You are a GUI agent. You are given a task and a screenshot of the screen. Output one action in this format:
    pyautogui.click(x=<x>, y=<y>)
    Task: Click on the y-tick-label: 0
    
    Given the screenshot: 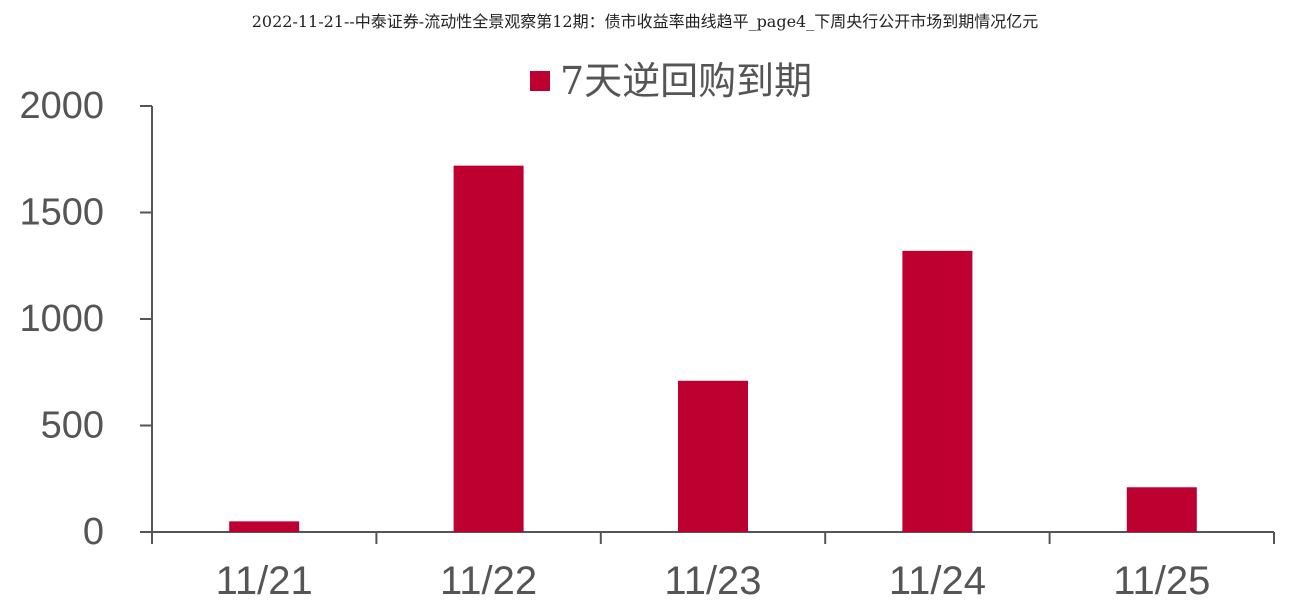 What is the action you would take?
    pyautogui.click(x=93, y=532)
    